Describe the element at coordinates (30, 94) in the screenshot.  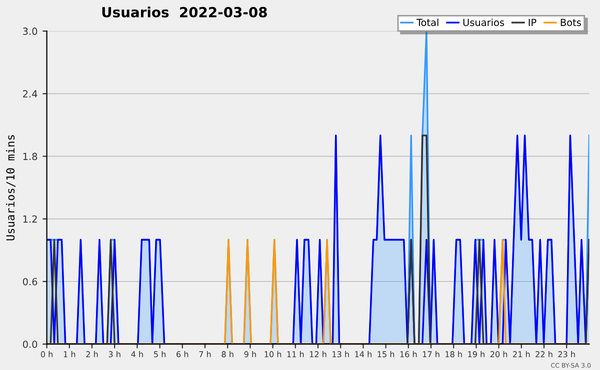
I see `y-tick-label: 2.4` at that location.